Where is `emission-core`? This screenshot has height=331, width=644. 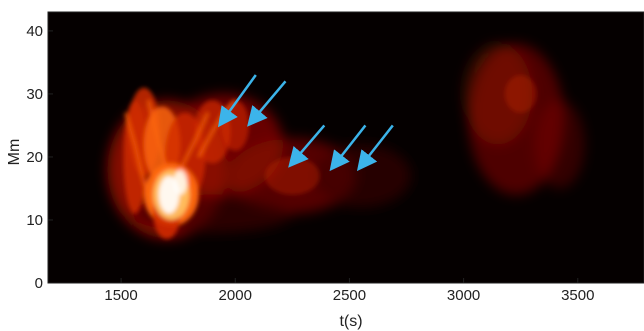 emission-core is located at coordinates (181, 182).